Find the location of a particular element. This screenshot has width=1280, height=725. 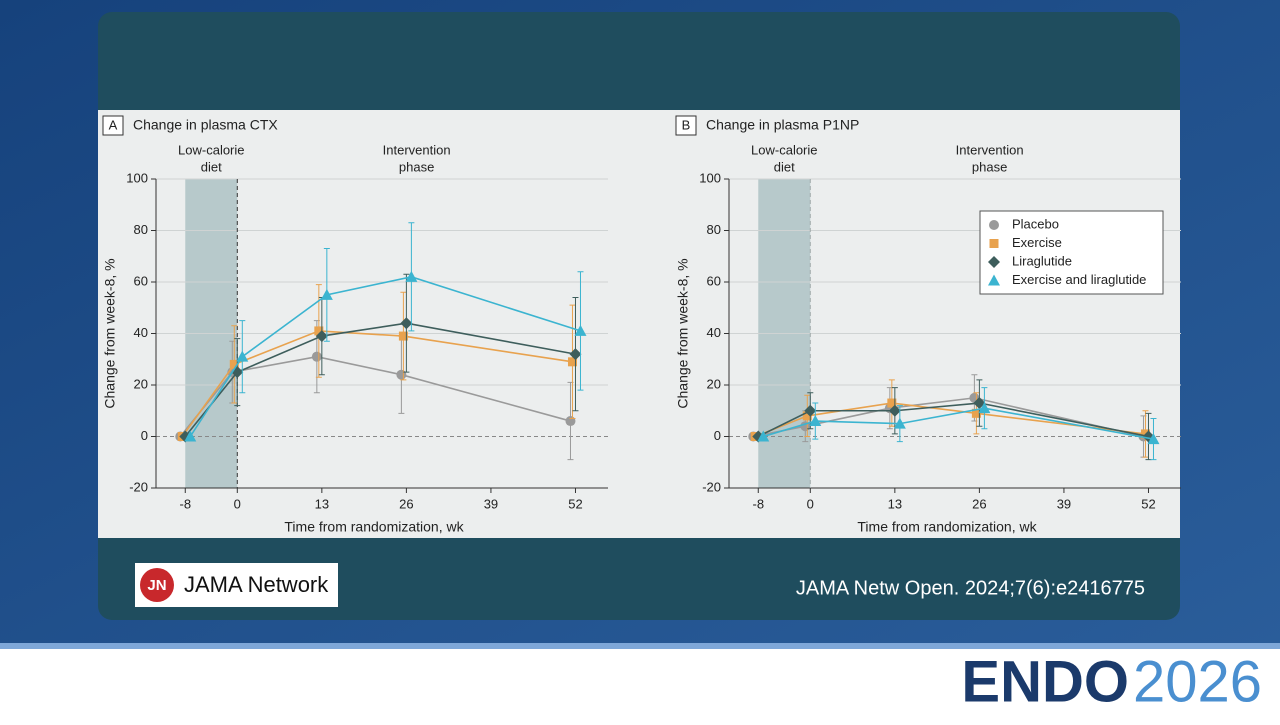

legend-label: Placebo is located at coordinates (1035, 223).